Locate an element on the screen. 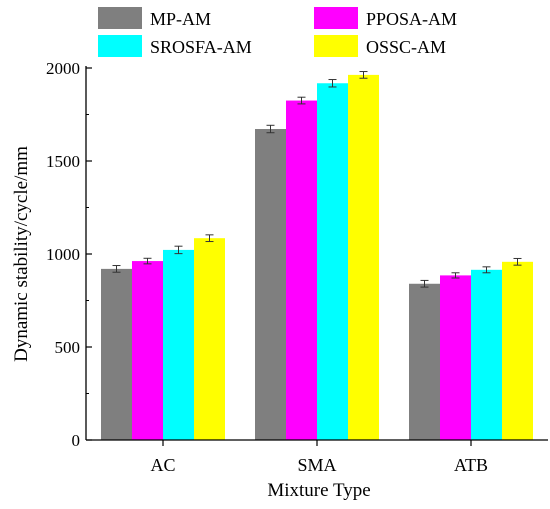 Image resolution: width=550 pixels, height=509 pixels. bar-pposa-am-ac is located at coordinates (147, 350).